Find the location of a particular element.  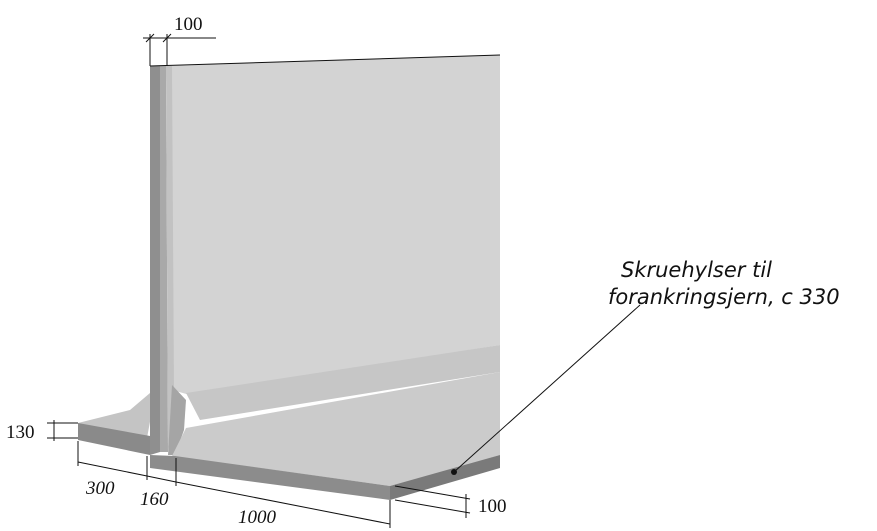

dim-wall-base: 160 is located at coordinates (154, 499).